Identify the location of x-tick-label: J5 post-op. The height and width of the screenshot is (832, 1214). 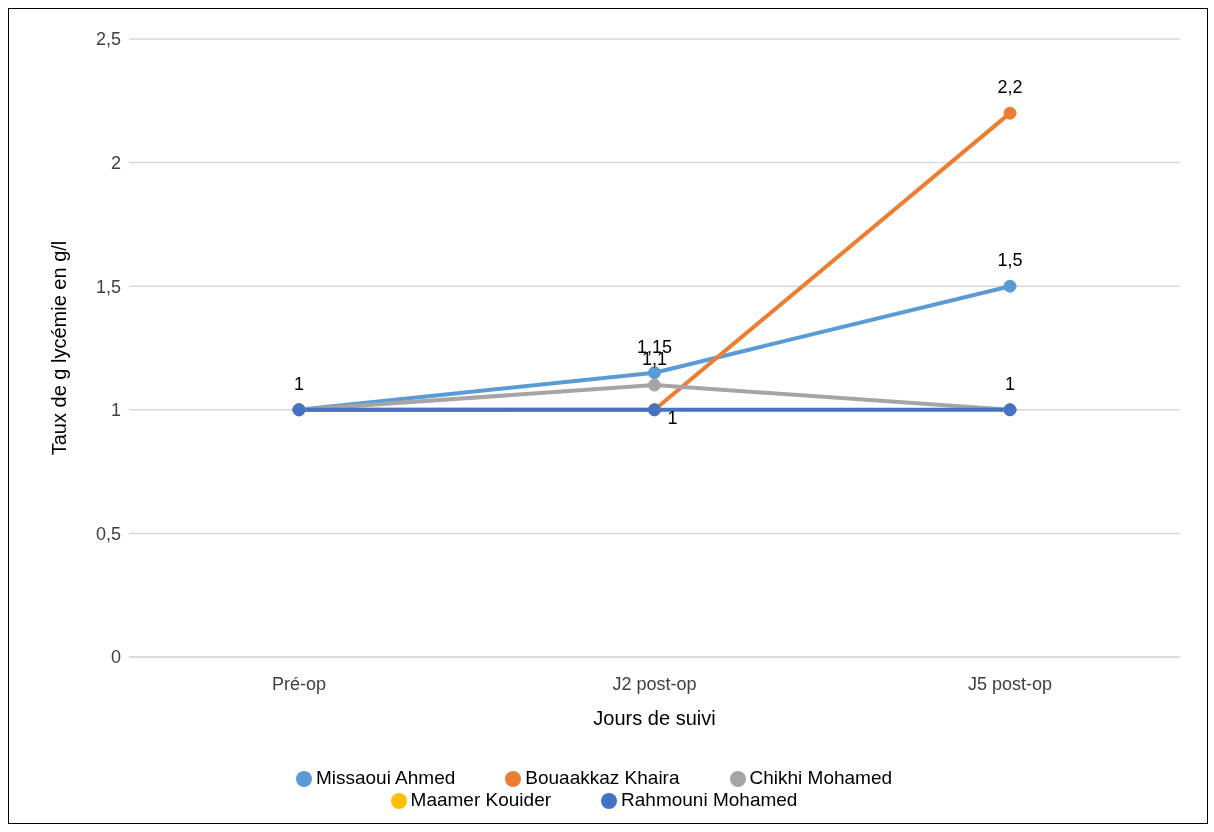
(1010, 683).